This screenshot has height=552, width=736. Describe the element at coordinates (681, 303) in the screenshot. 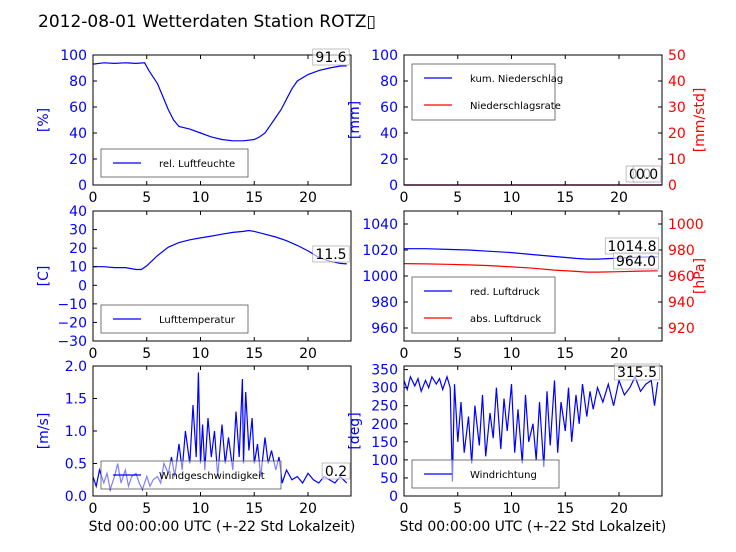

I see `pressure-y2-tick-label: 940` at that location.